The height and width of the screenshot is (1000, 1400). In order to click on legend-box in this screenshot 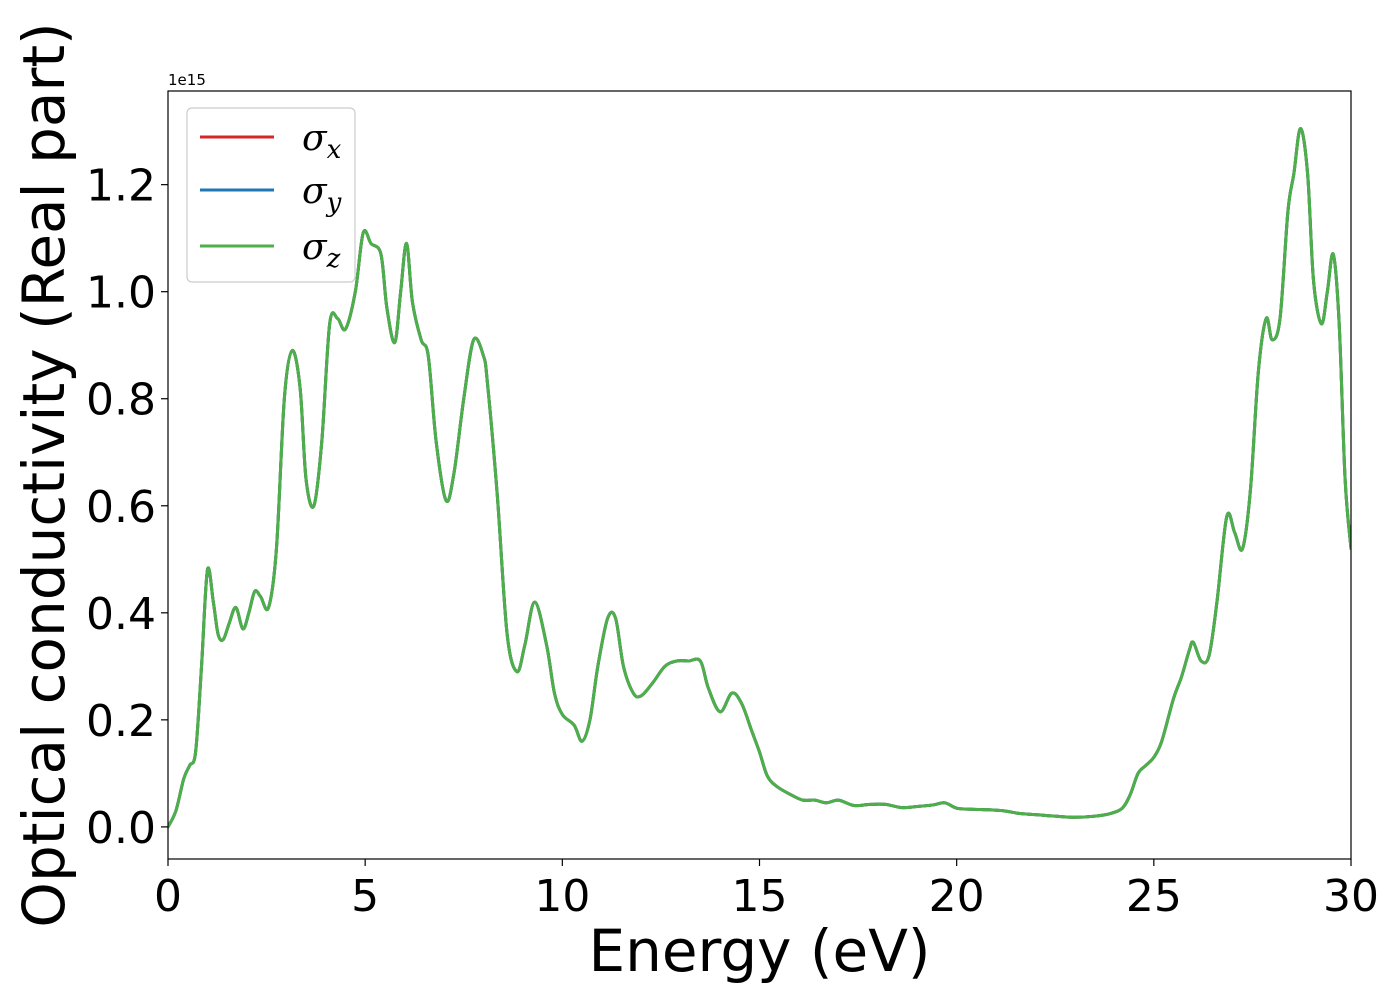, I will do `click(271, 195)`.